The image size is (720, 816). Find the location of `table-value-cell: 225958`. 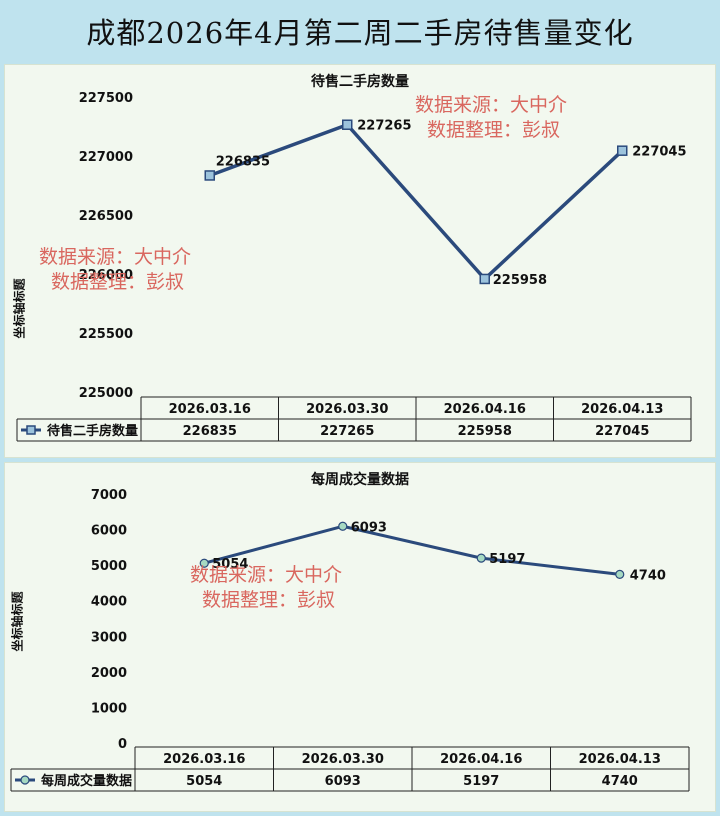

table-value-cell: 225958 is located at coordinates (485, 431).